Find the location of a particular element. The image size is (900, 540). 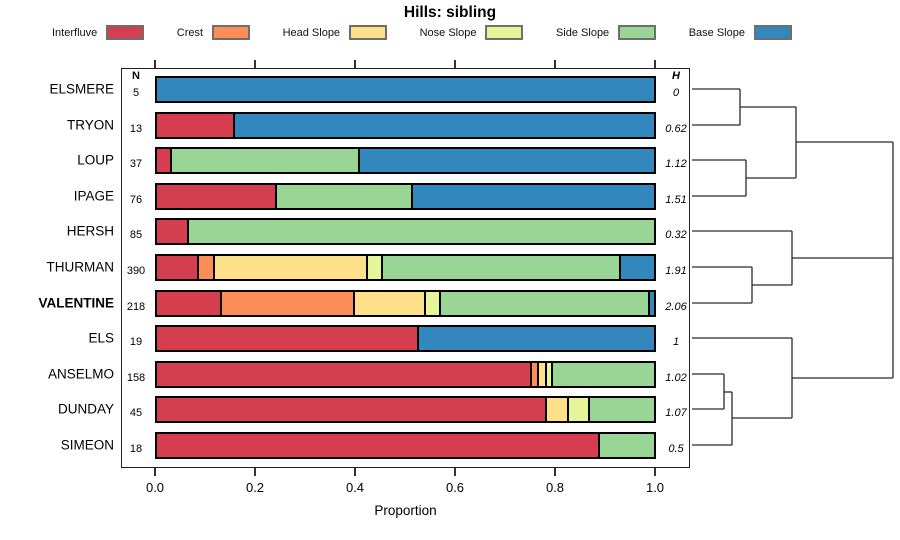

n-value: 18 is located at coordinates (136, 449).